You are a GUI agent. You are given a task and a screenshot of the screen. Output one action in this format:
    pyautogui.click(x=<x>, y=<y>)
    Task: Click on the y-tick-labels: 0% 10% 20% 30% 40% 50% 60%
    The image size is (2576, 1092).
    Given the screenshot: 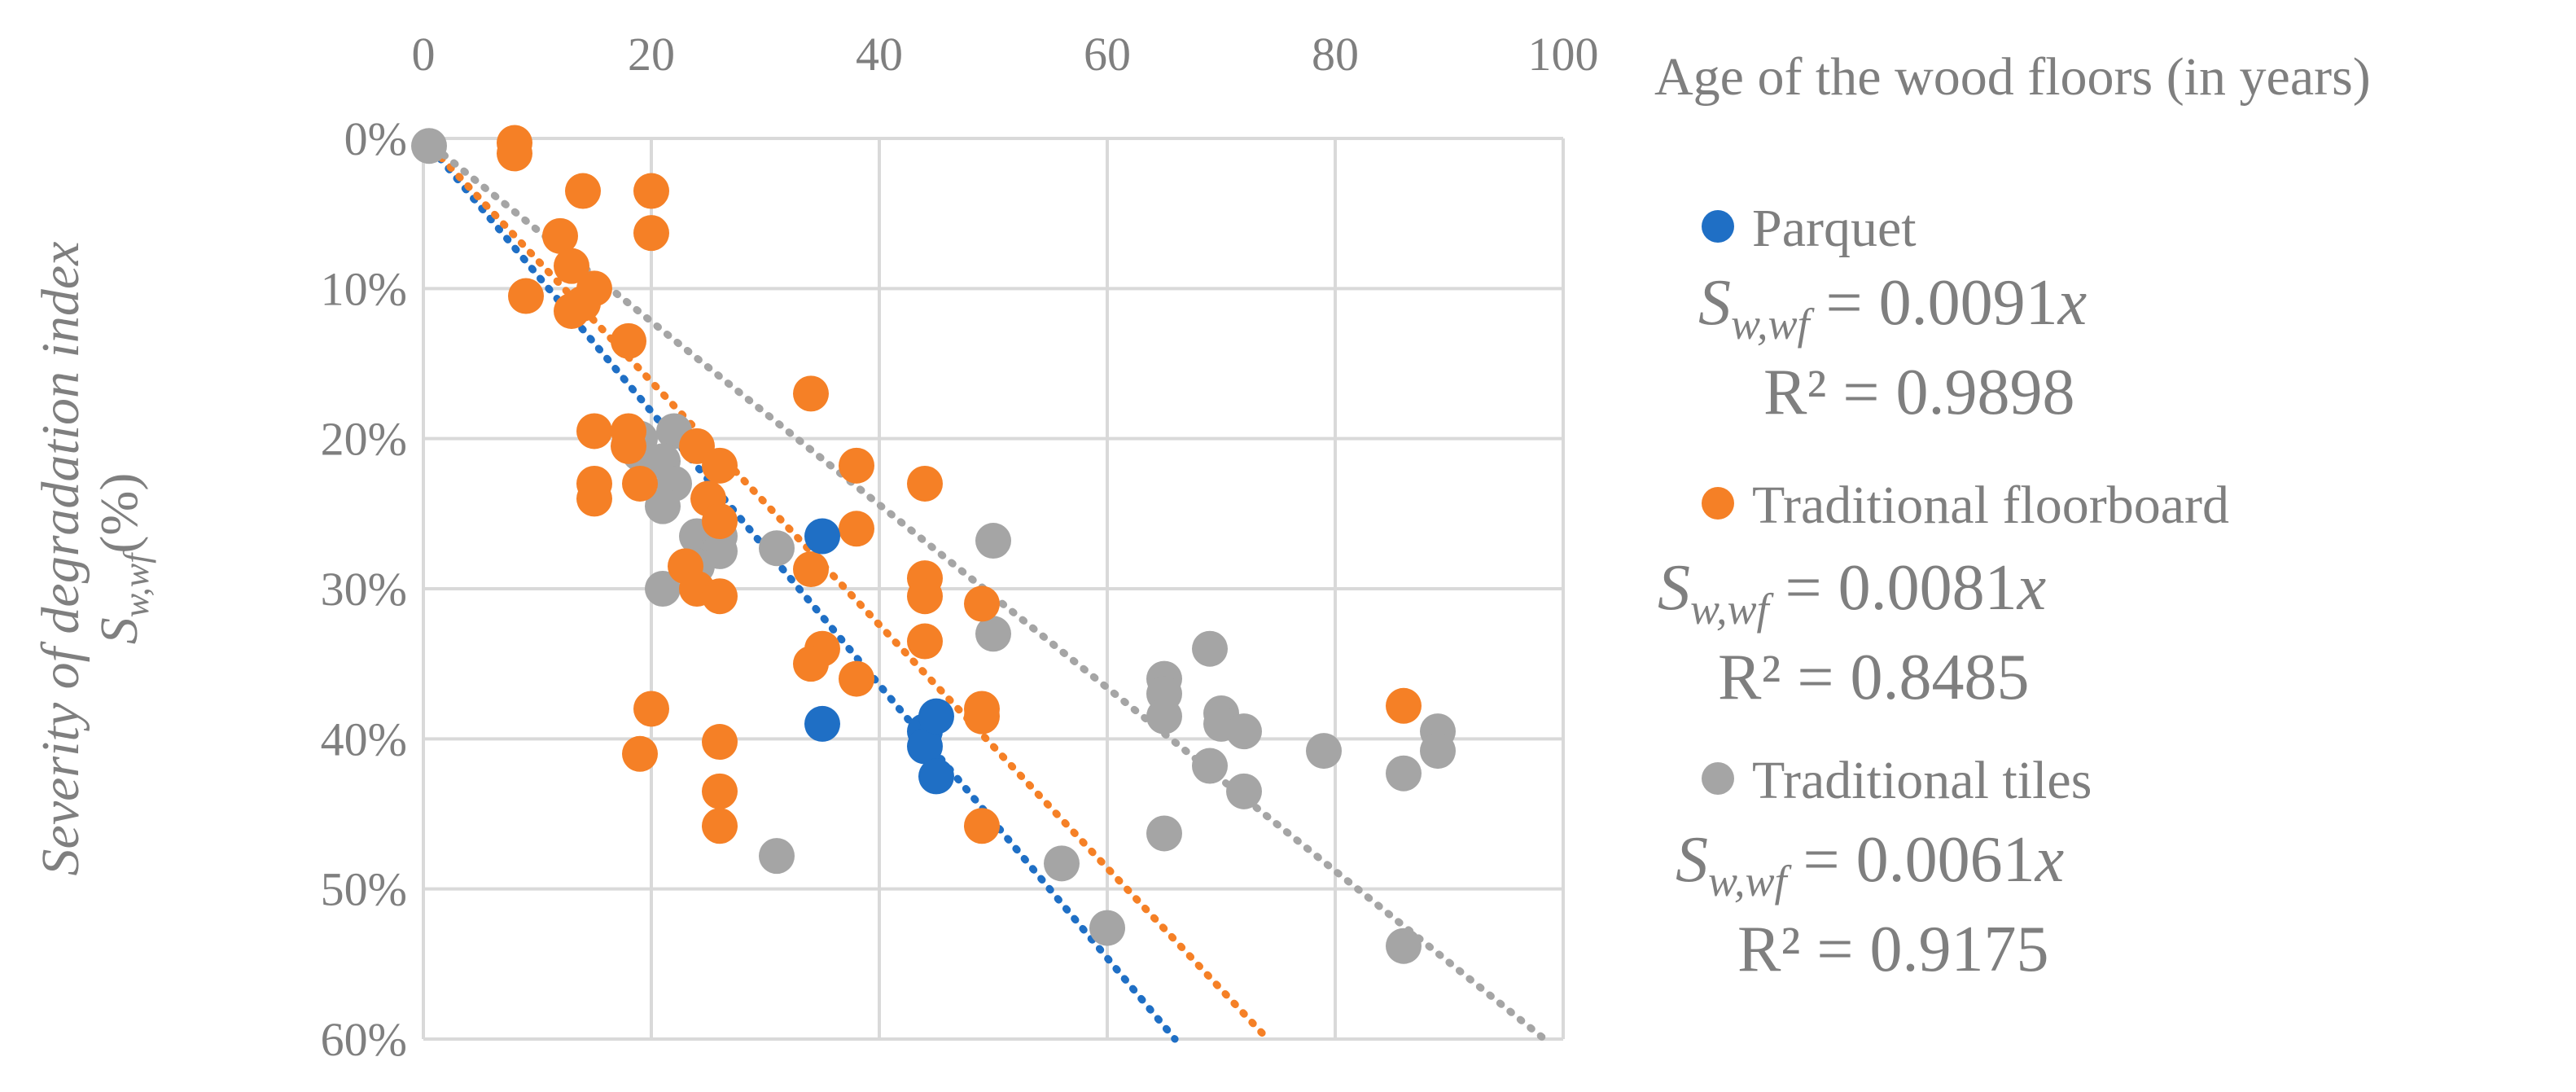 What is the action you would take?
    pyautogui.click(x=364, y=589)
    